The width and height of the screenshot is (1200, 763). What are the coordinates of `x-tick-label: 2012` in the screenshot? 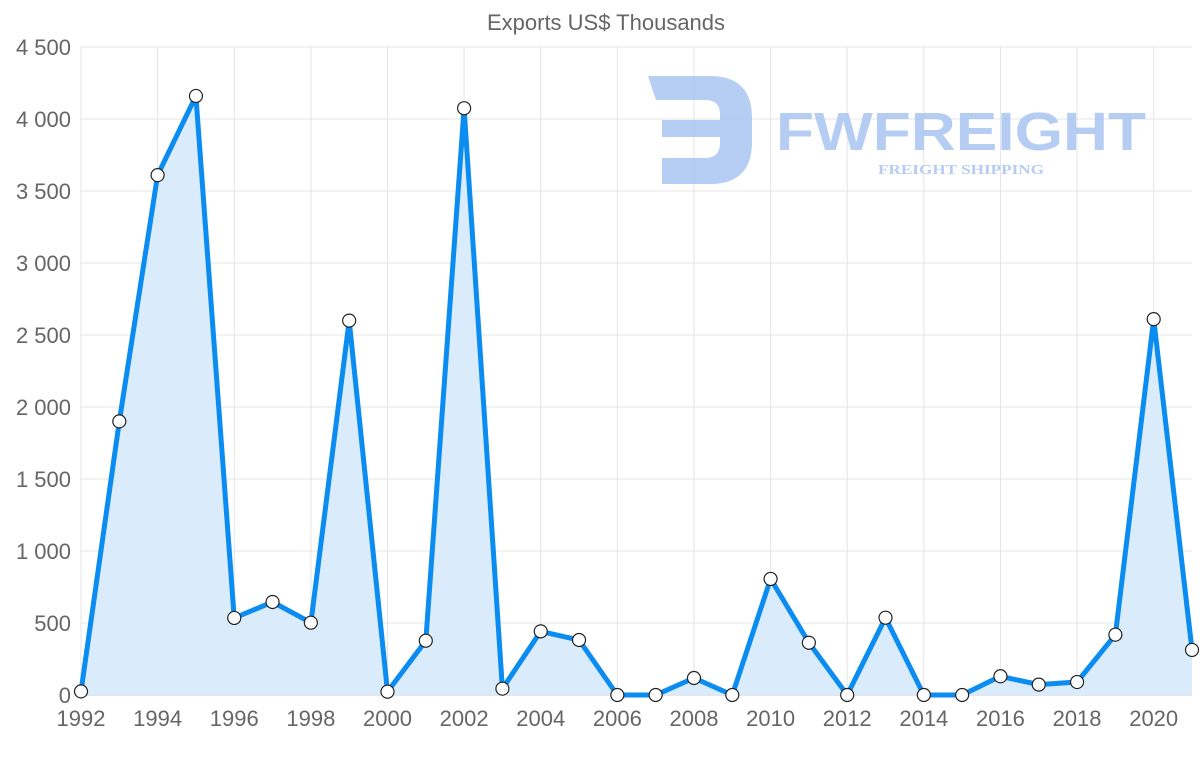 It's located at (847, 718).